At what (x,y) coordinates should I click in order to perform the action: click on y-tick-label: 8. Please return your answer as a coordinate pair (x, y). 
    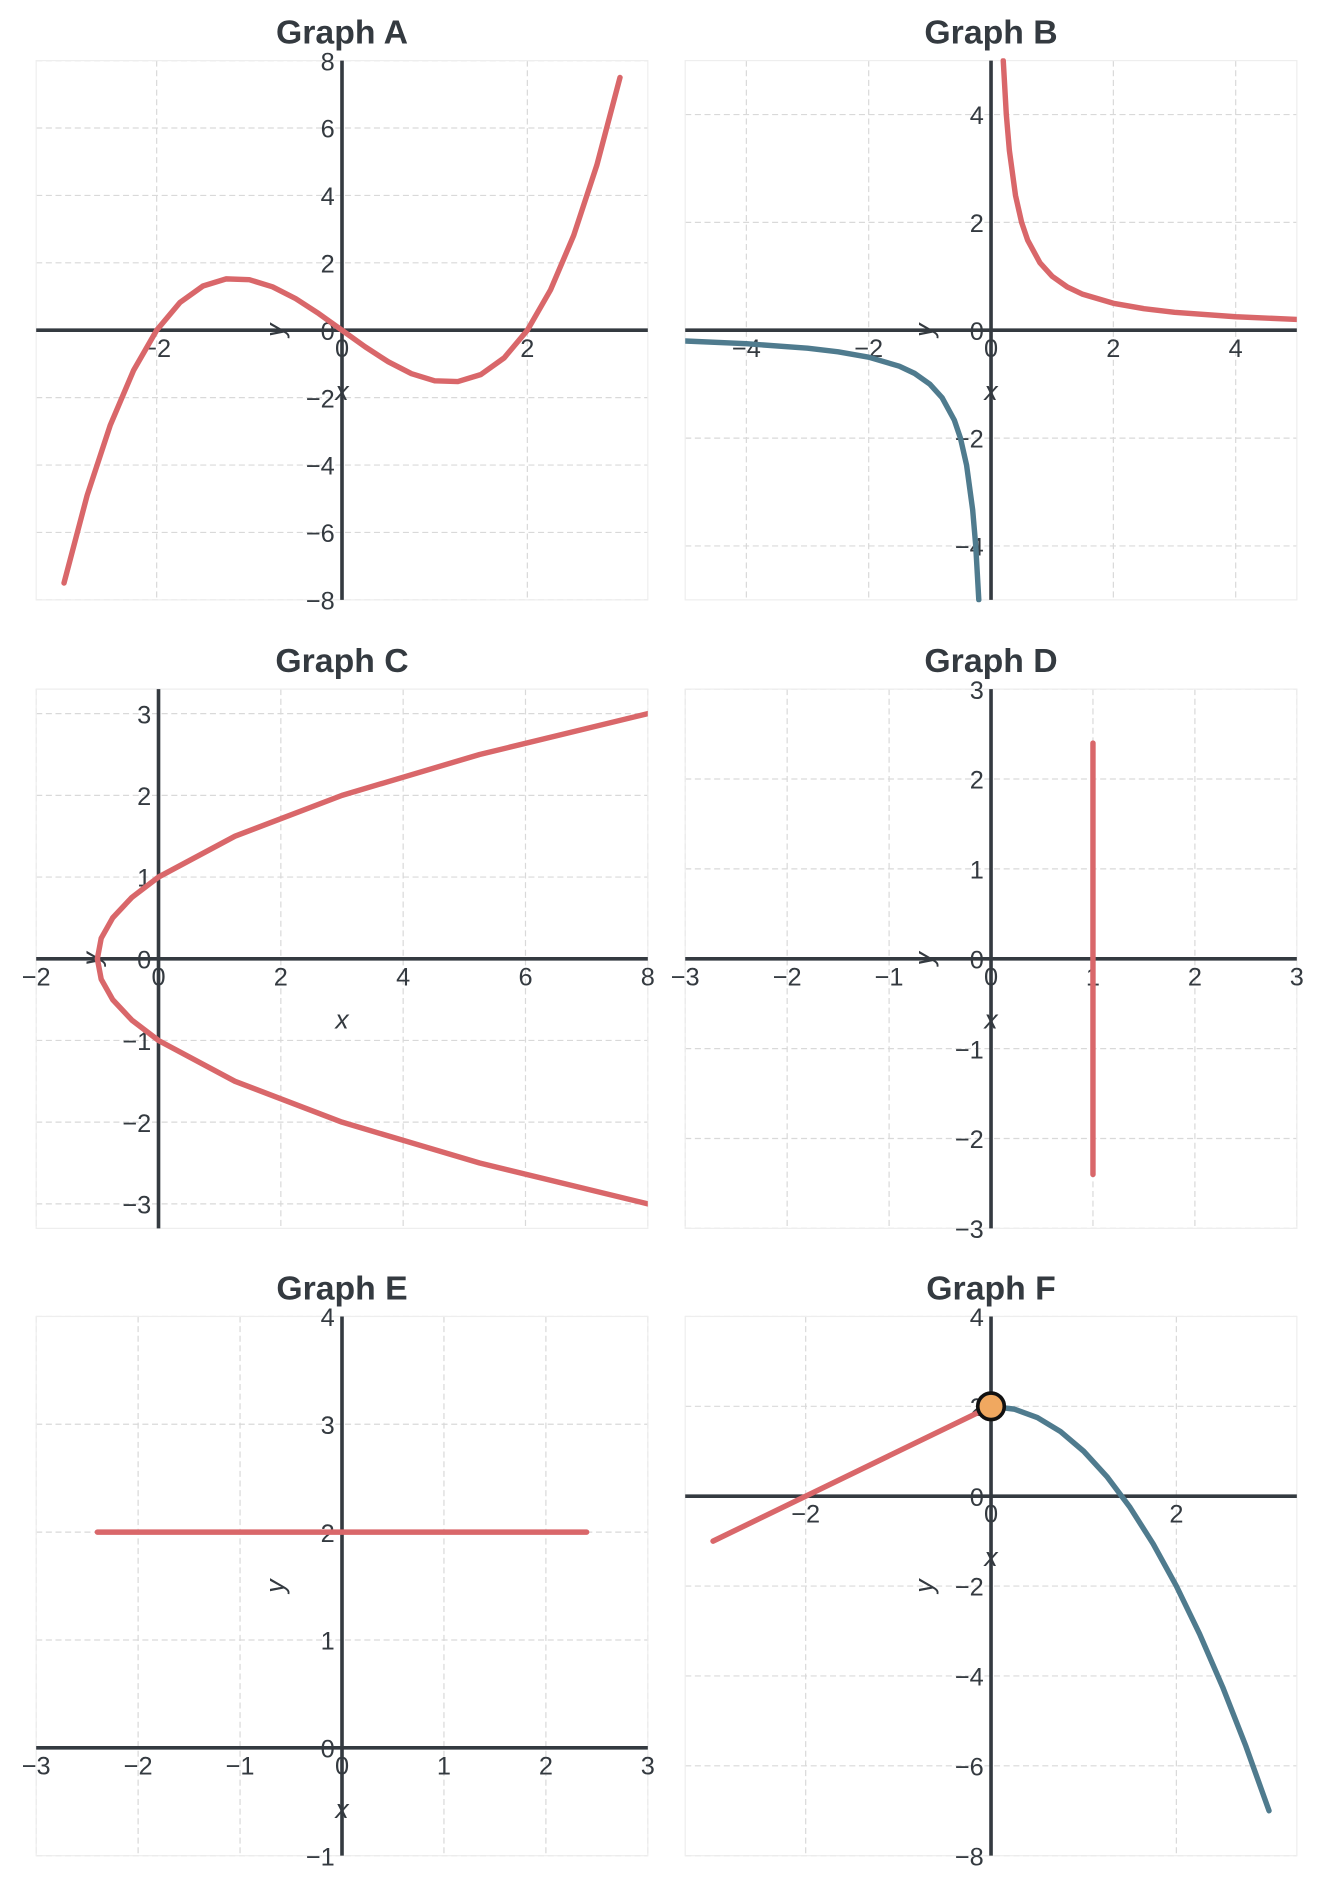
    Looking at the image, I should click on (328, 62).